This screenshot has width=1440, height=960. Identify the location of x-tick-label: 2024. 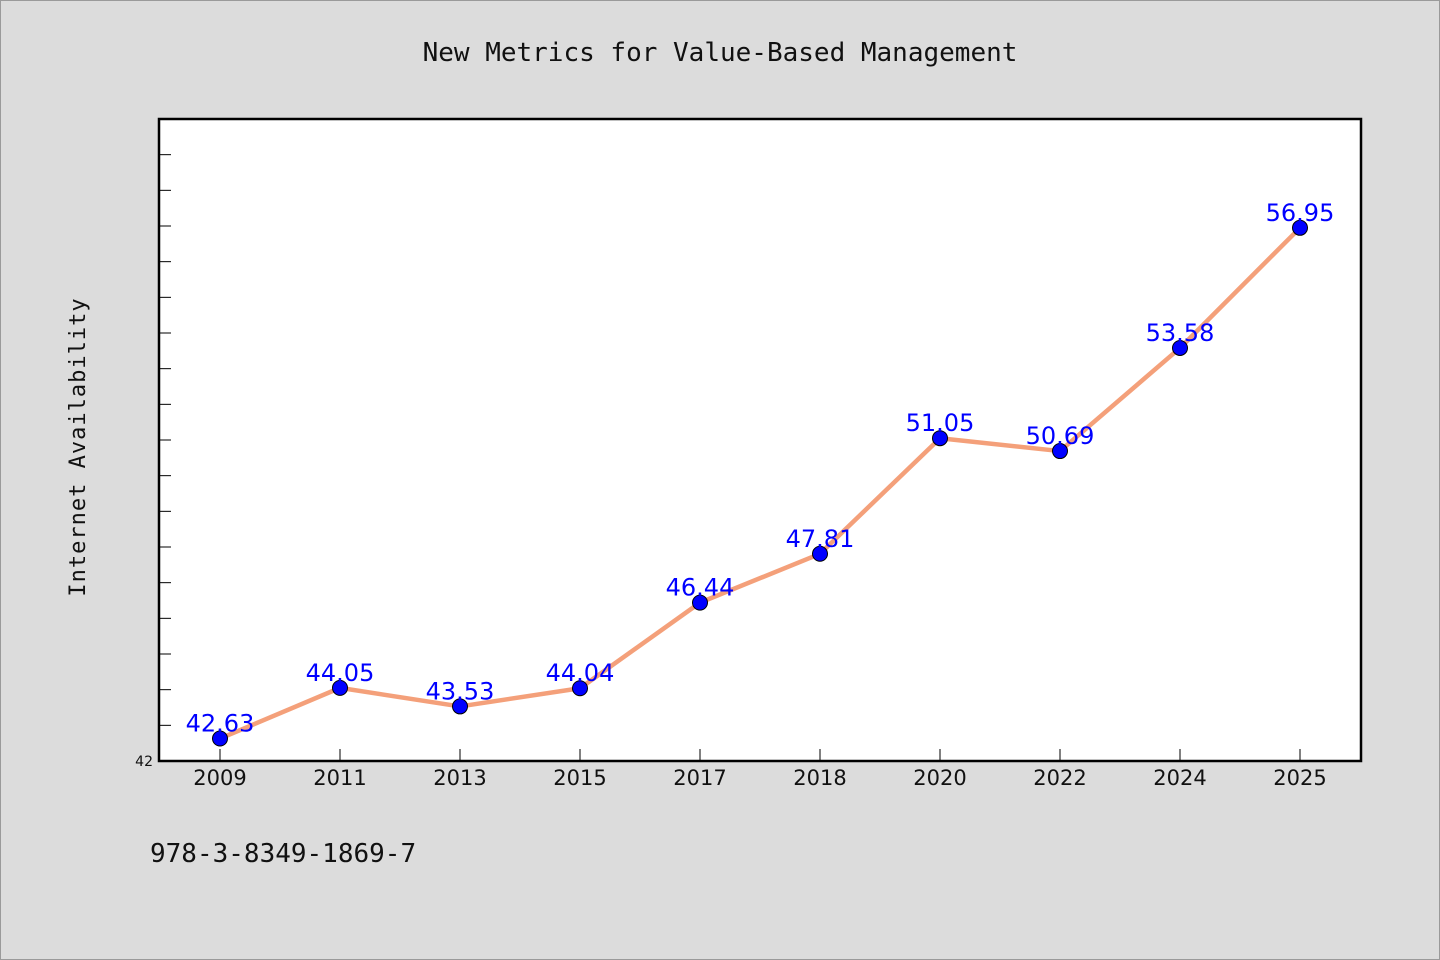
(1179, 778).